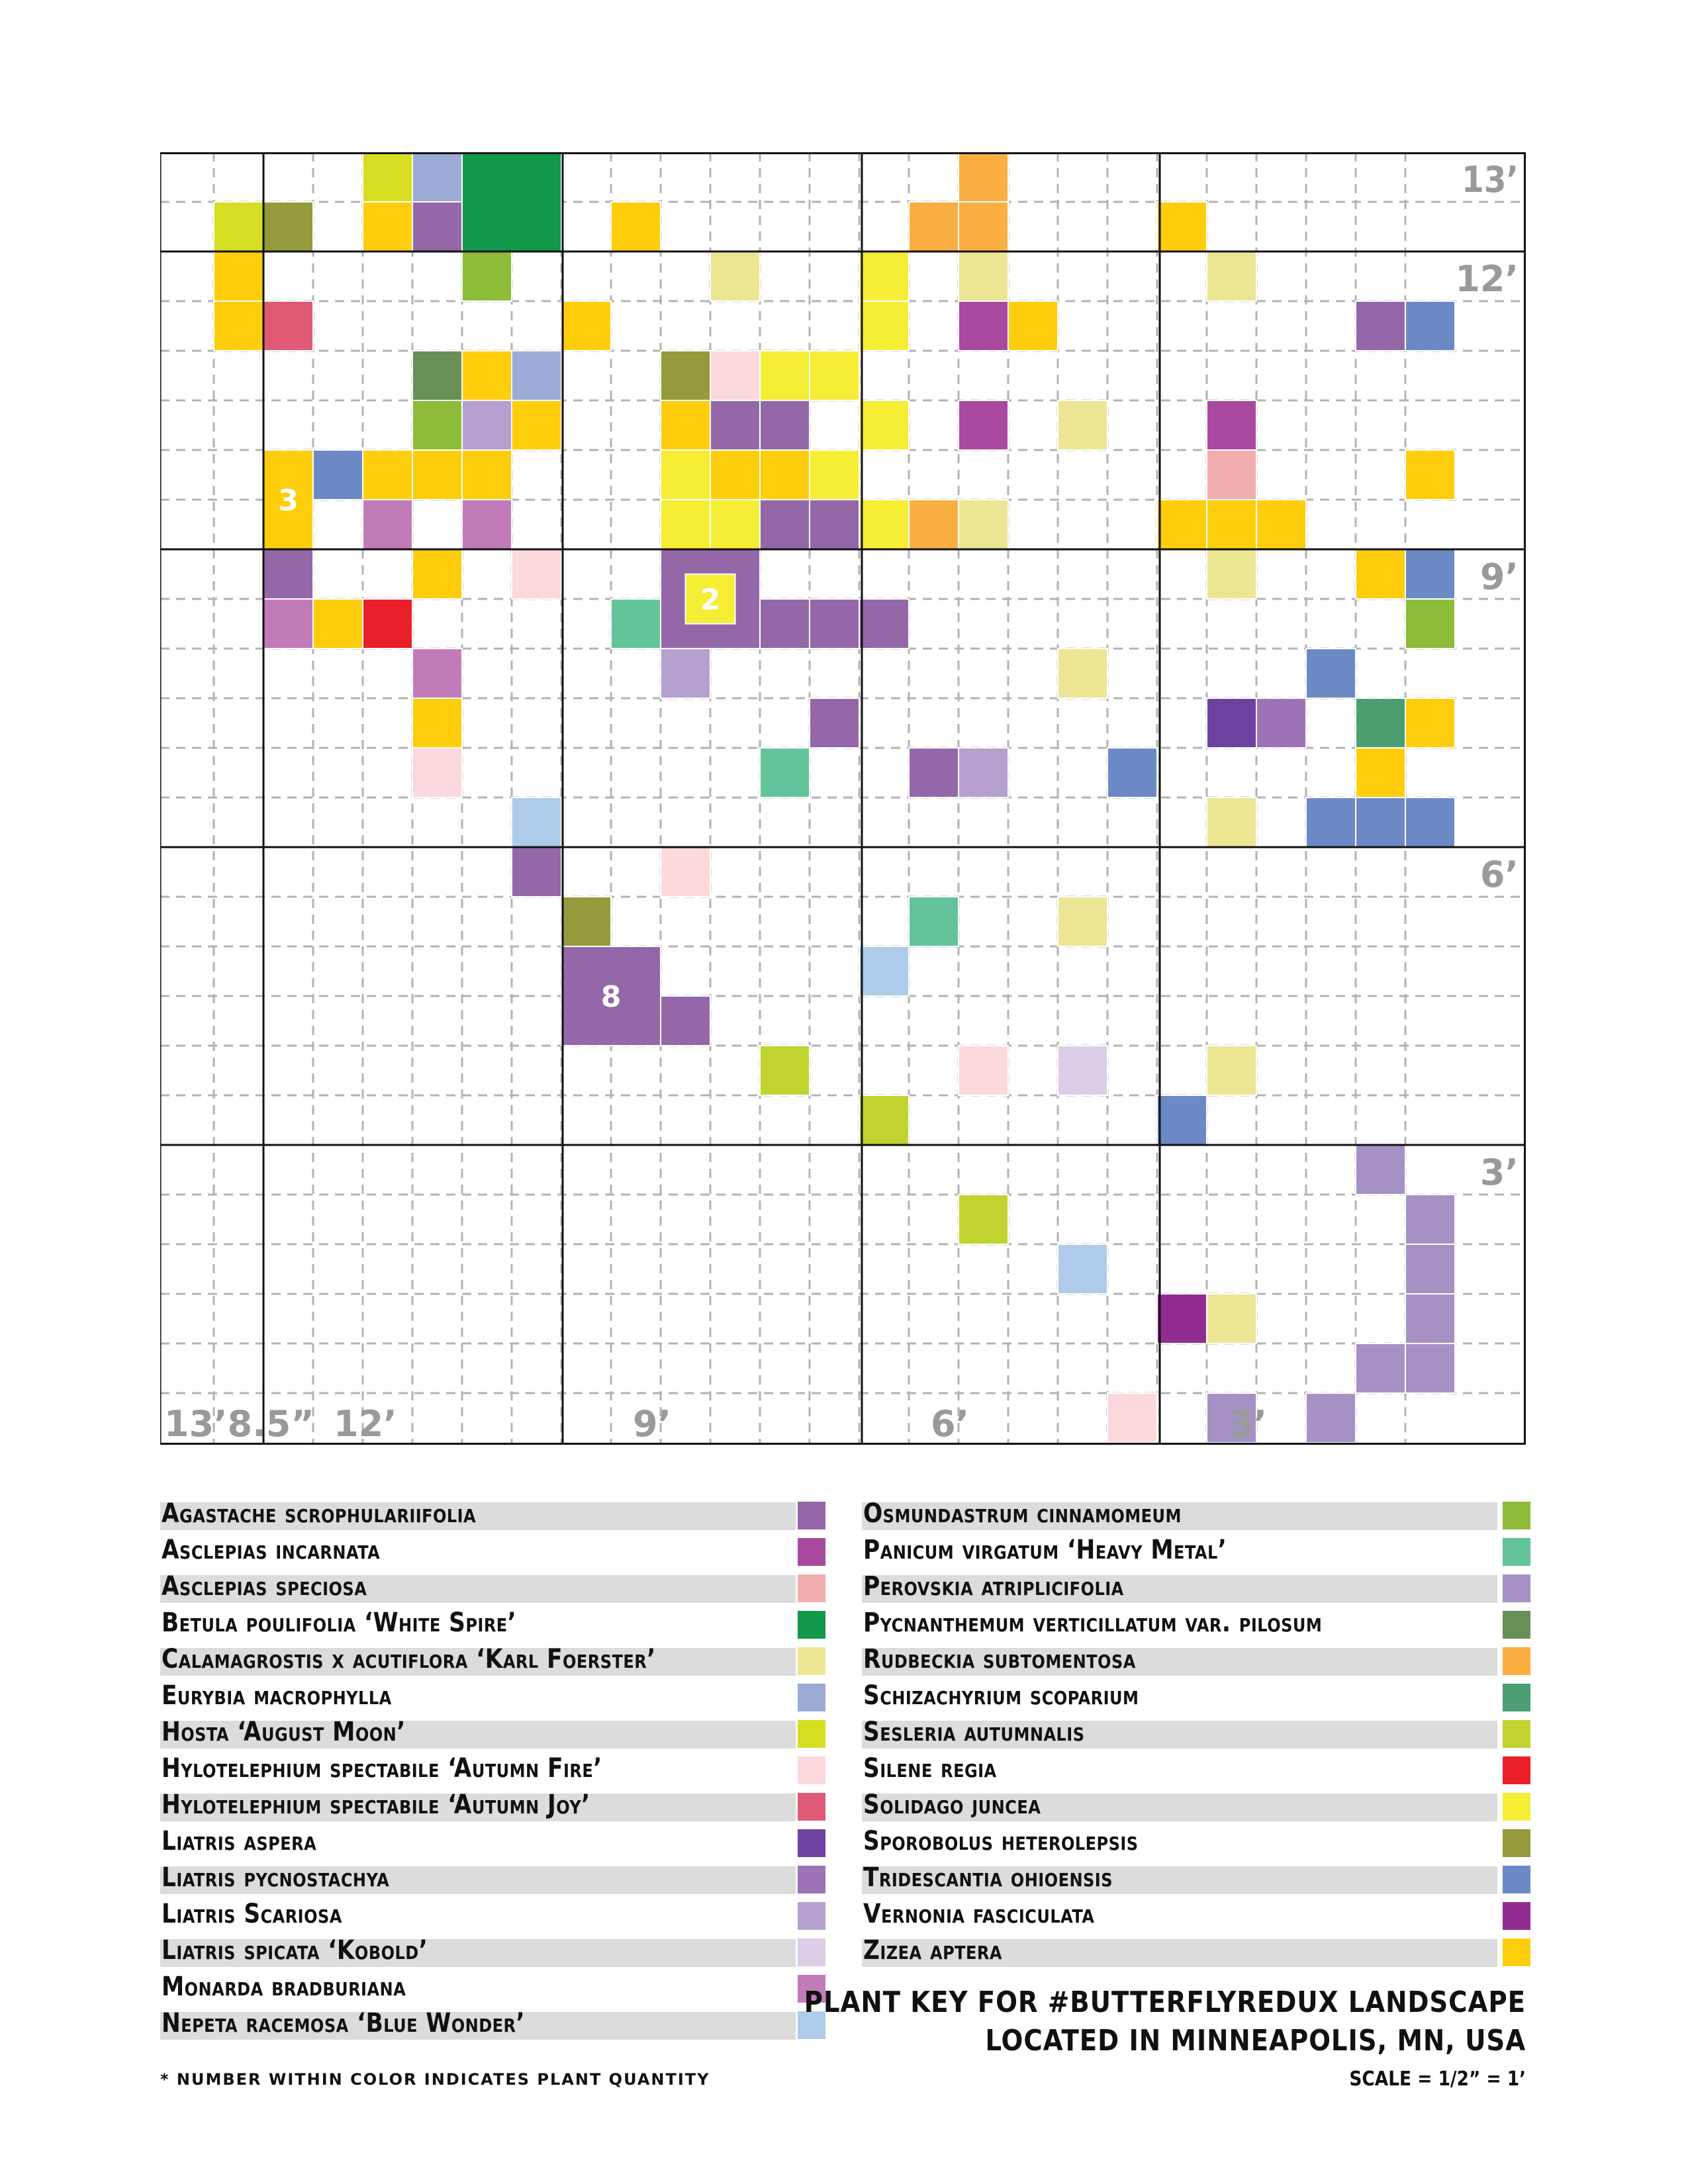 Image resolution: width=1688 pixels, height=2184 pixels. What do you see at coordinates (387, 177) in the screenshot?
I see `plant-cell-hosta` at bounding box center [387, 177].